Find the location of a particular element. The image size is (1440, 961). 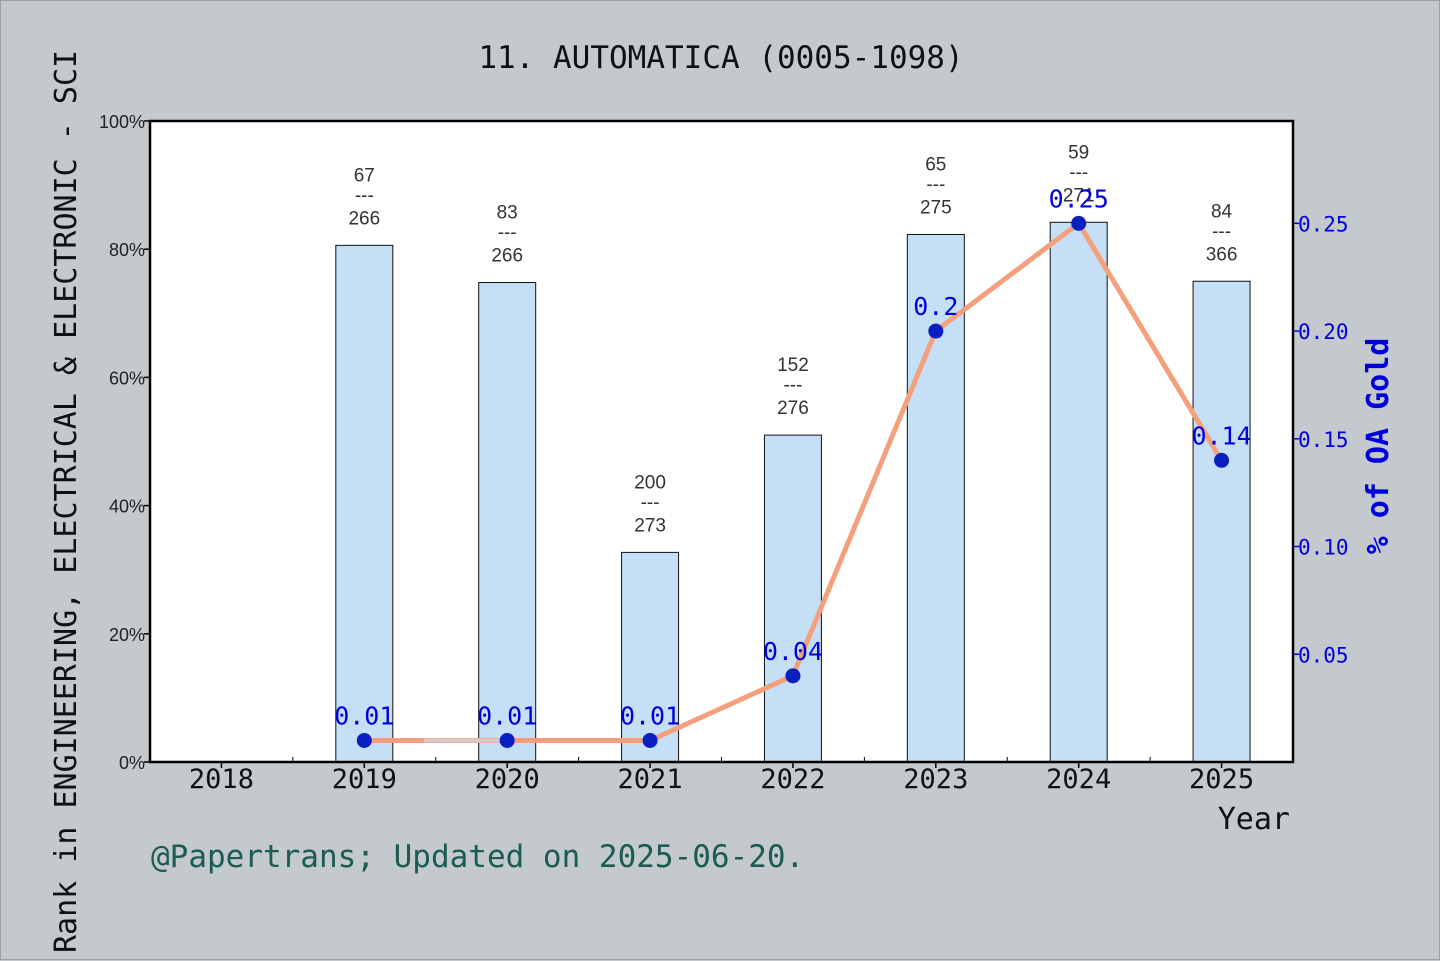

bar-2020 is located at coordinates (507, 522).